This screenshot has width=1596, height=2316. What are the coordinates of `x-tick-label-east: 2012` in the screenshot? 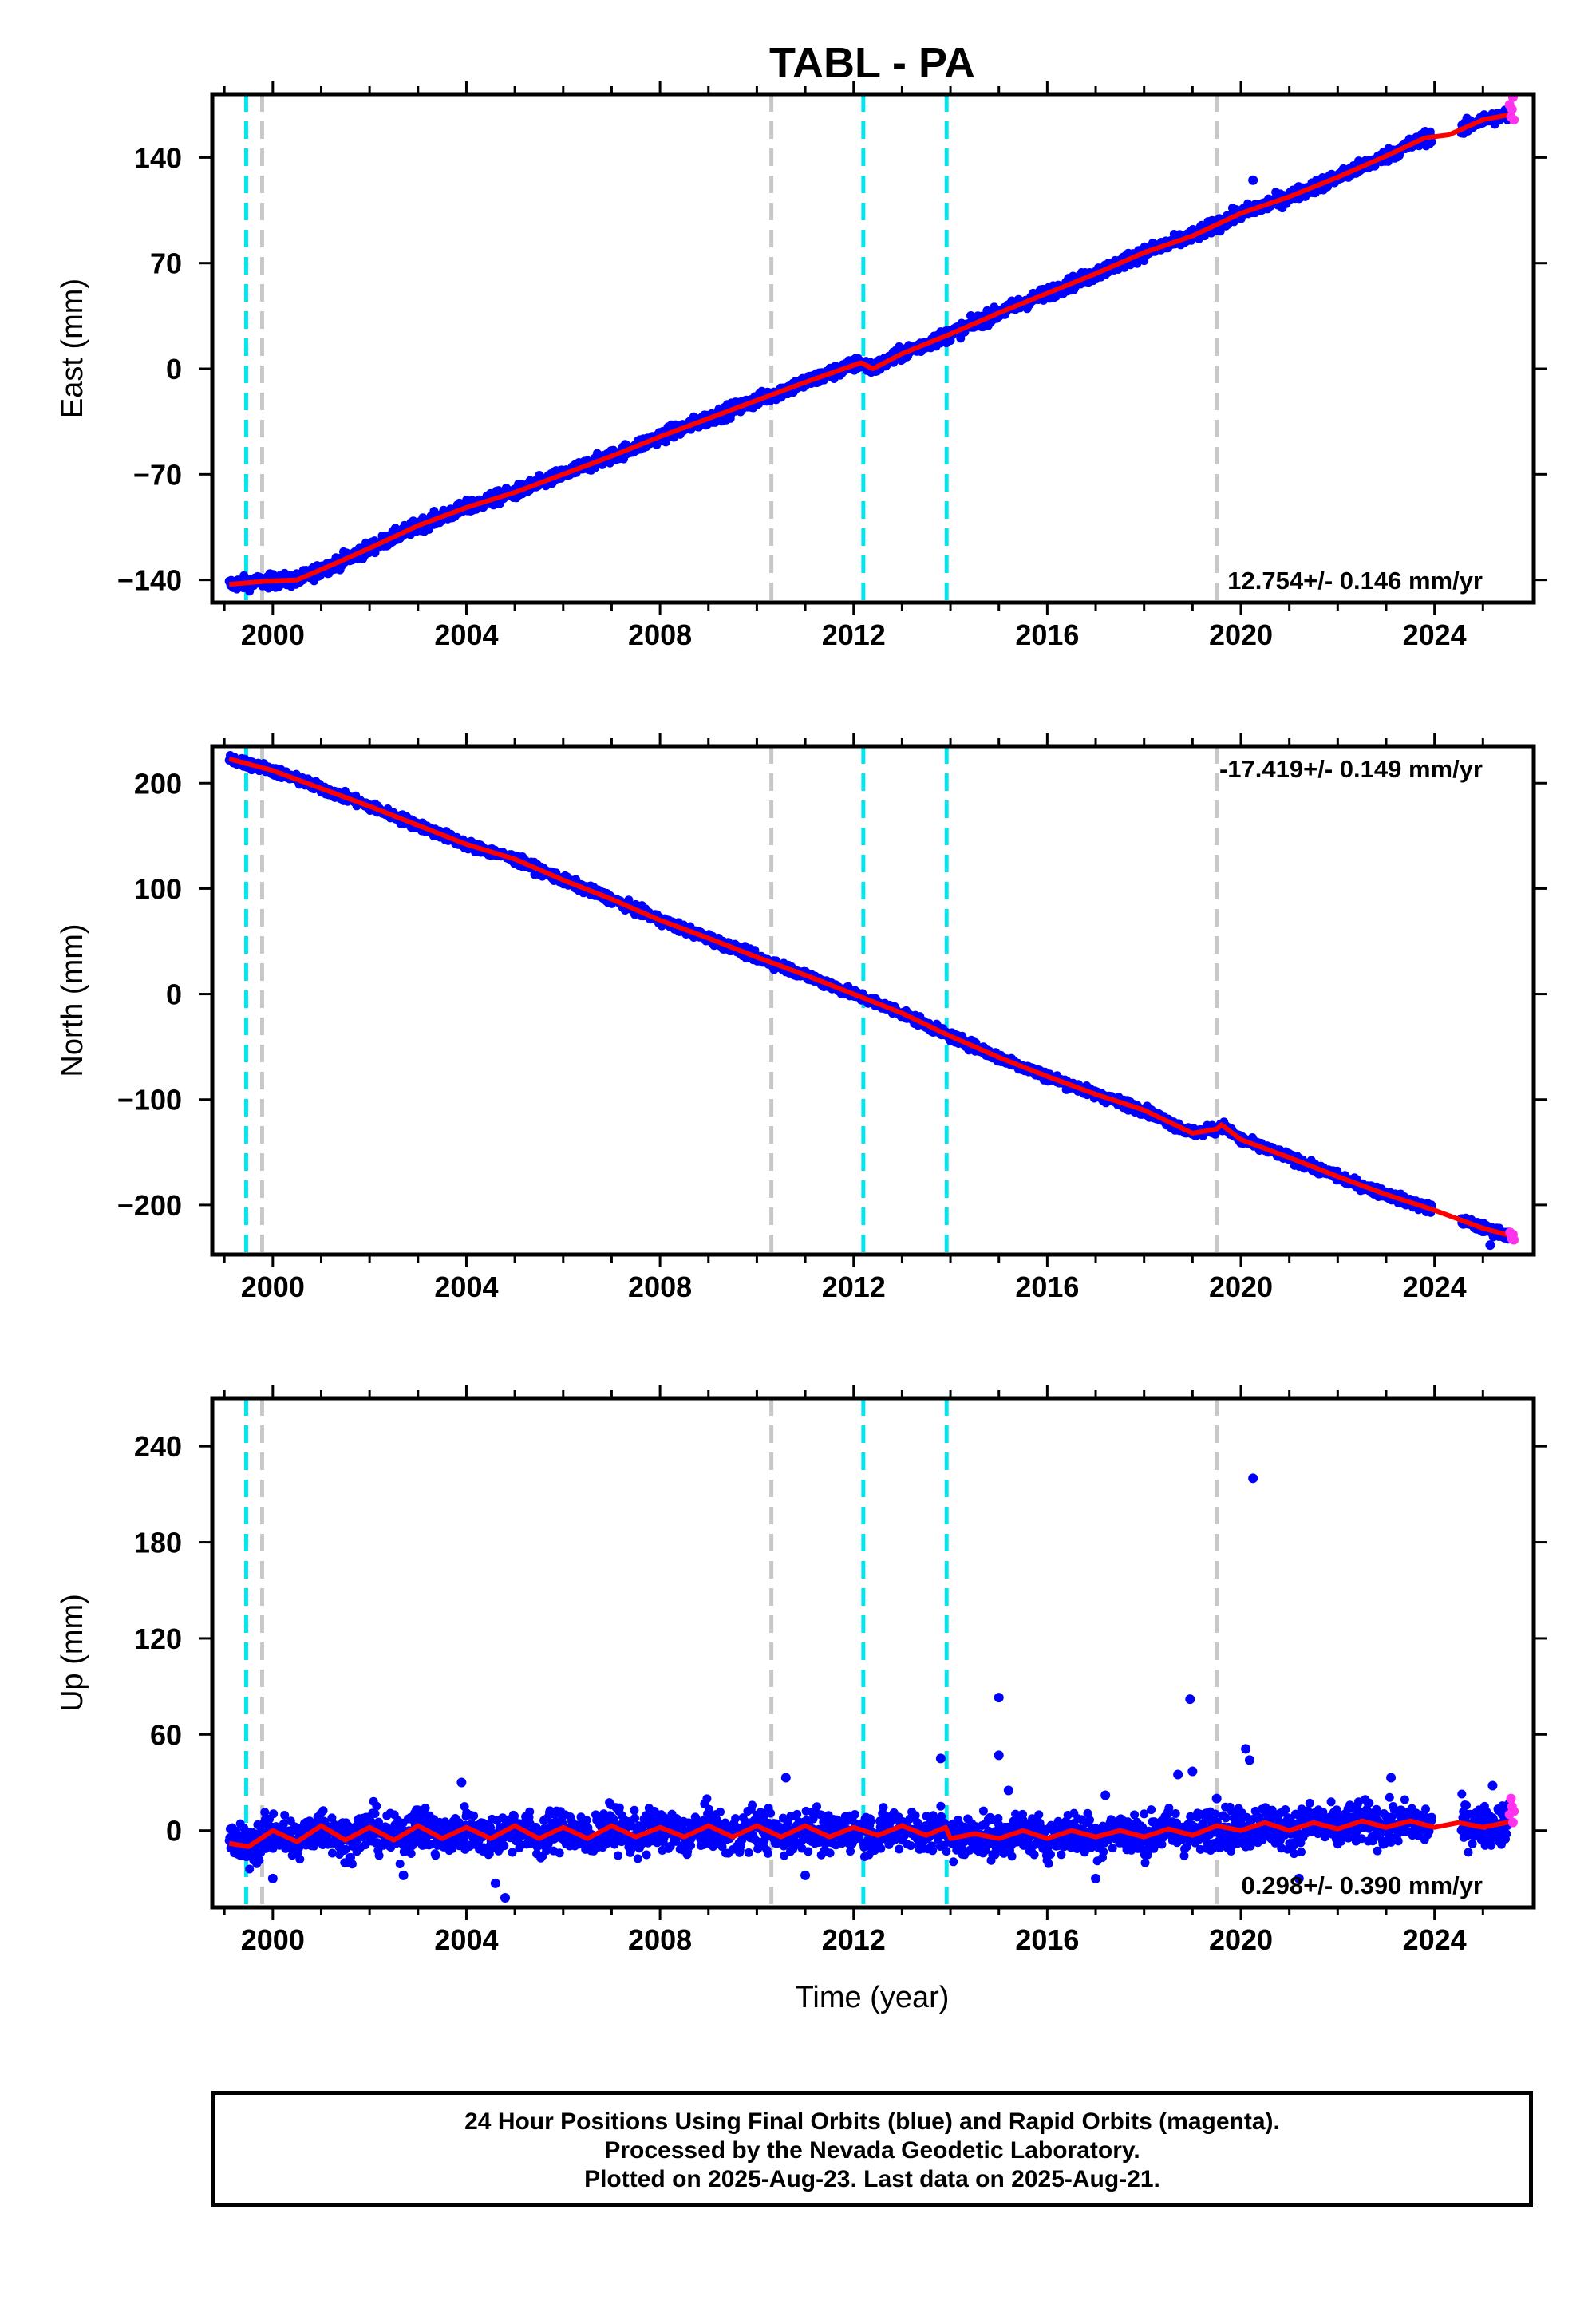 It's located at (854, 635).